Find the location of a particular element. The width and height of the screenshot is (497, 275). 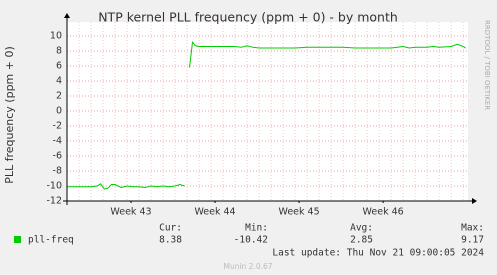

stat-header: Cur: is located at coordinates (170, 228).